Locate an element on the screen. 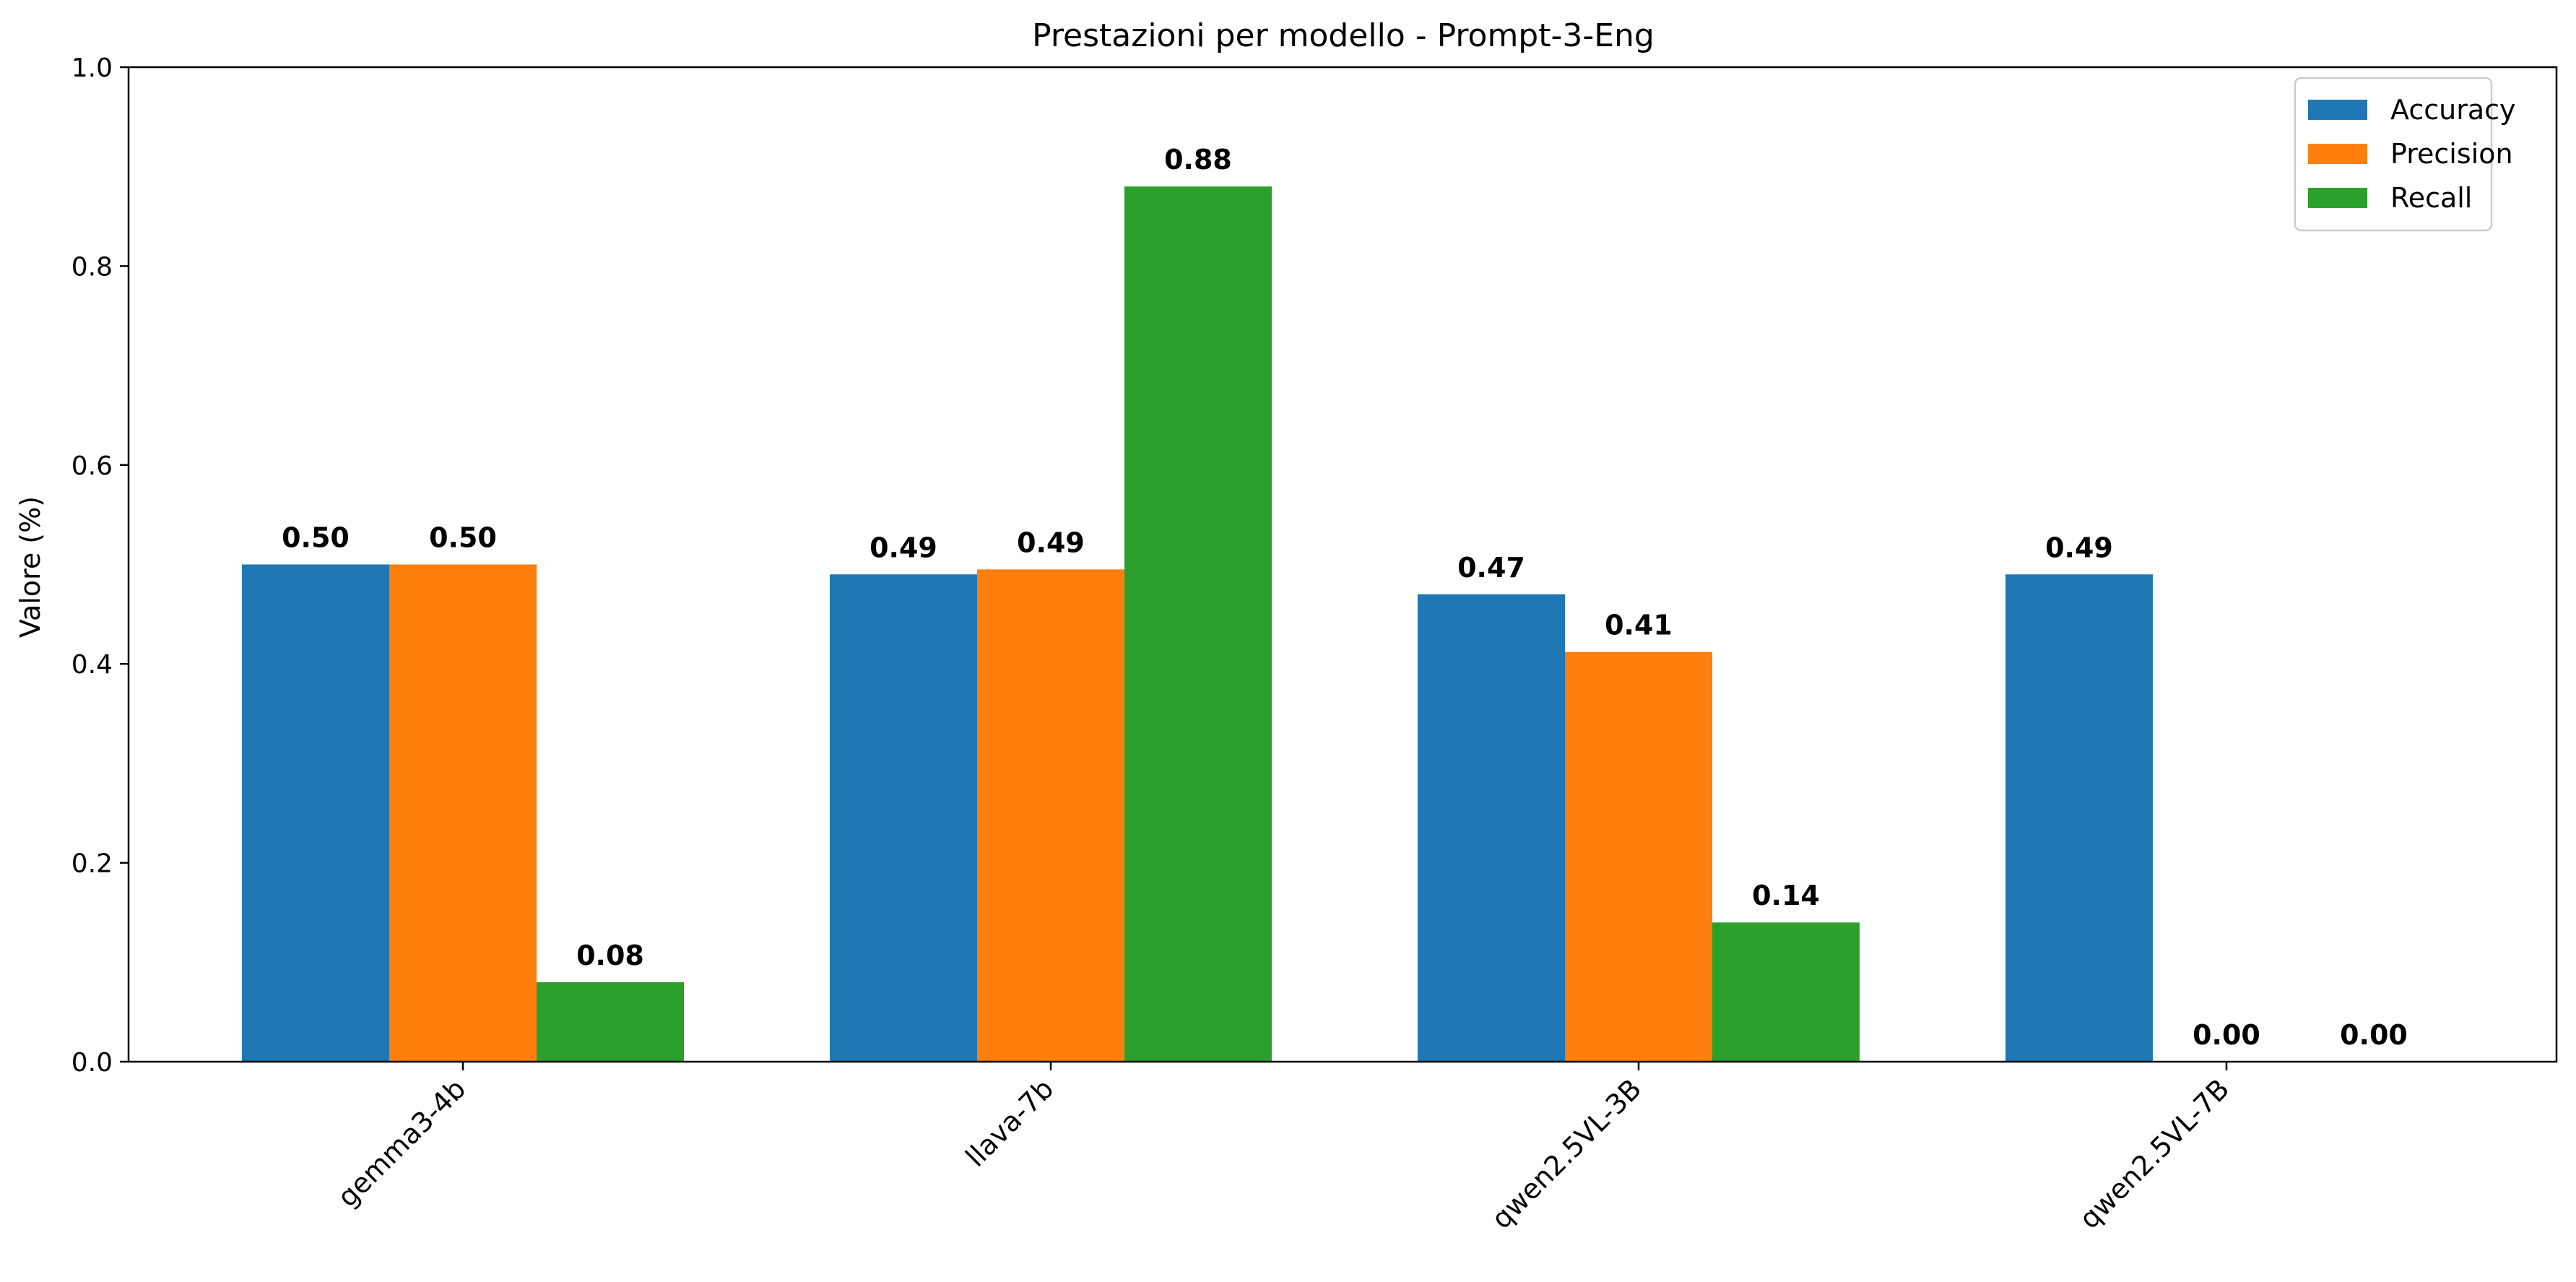 The width and height of the screenshot is (2576, 1282). bar-accuracy-gemma3-4b is located at coordinates (315, 813).